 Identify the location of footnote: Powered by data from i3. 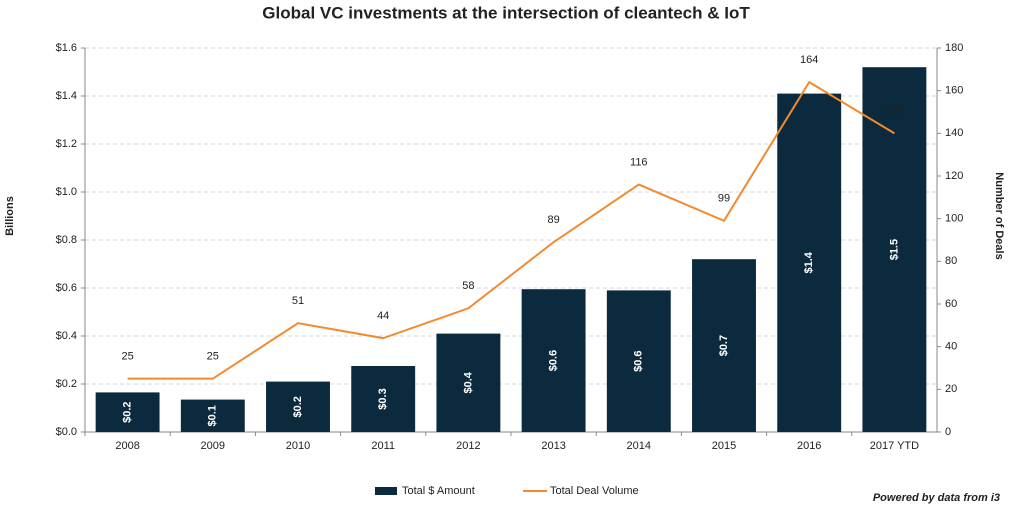
(936, 498).